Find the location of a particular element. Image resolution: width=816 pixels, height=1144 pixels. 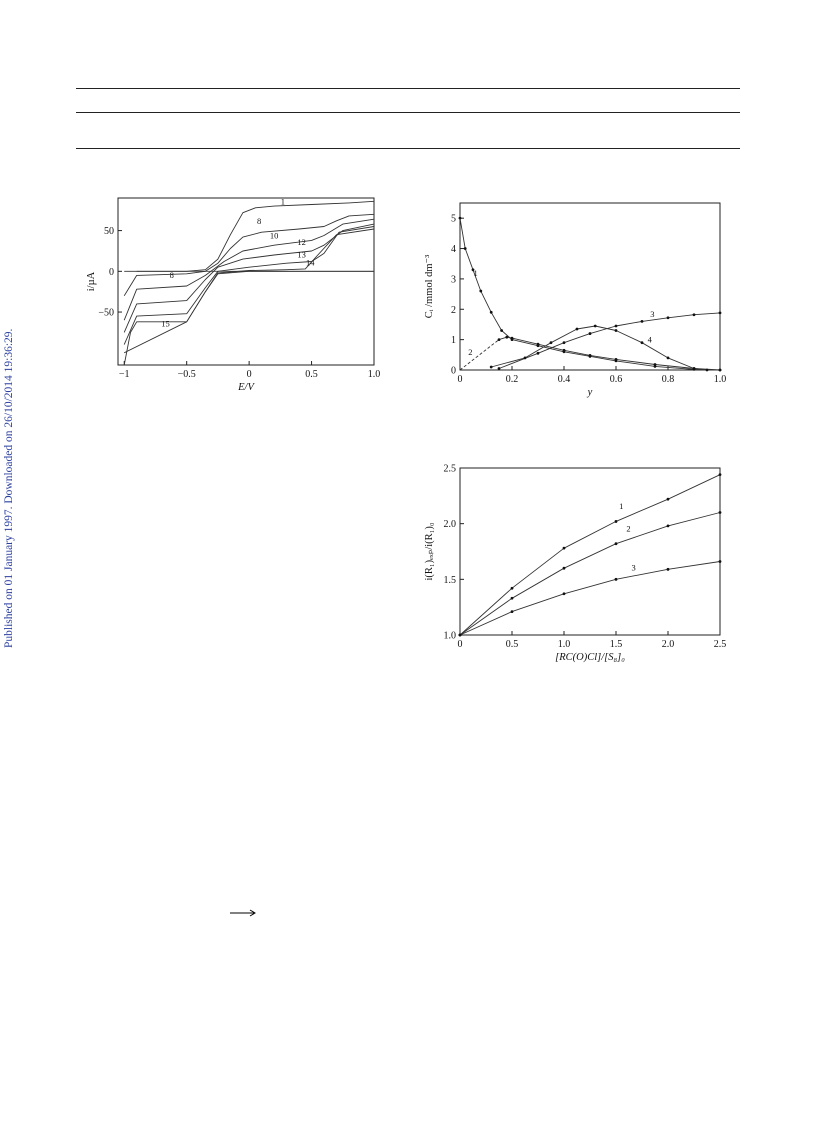

x-tick-label: 0.5 is located at coordinates (512, 644).